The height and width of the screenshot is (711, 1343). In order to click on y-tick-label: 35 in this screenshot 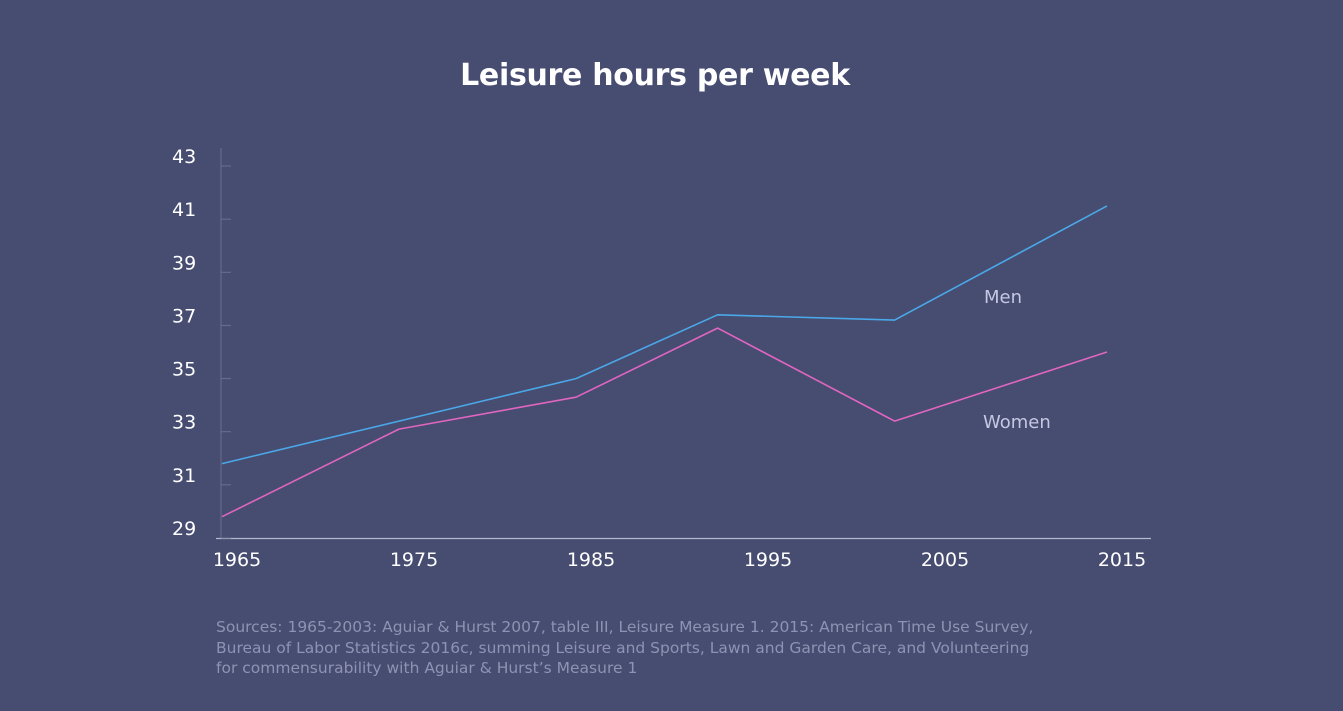, I will do `click(184, 370)`.